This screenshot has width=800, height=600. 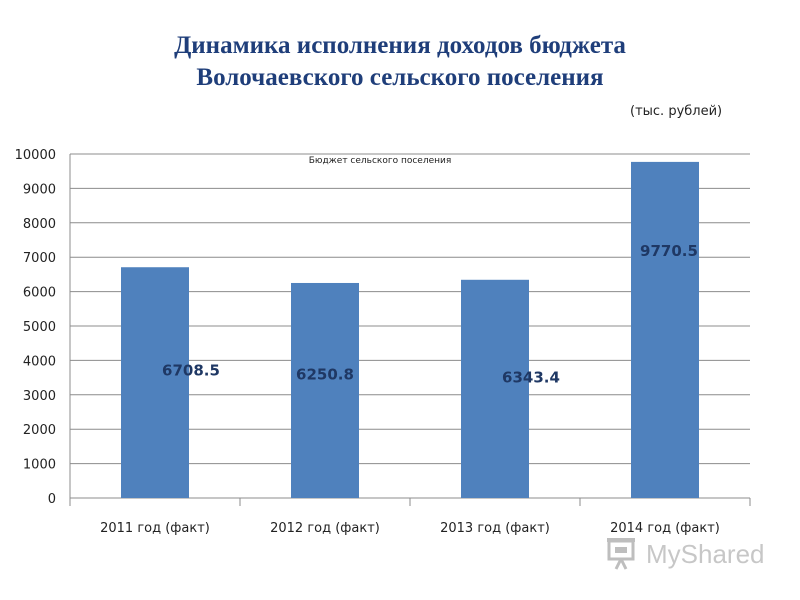 I want to click on y-tick-label: 10000, so click(x=35, y=155).